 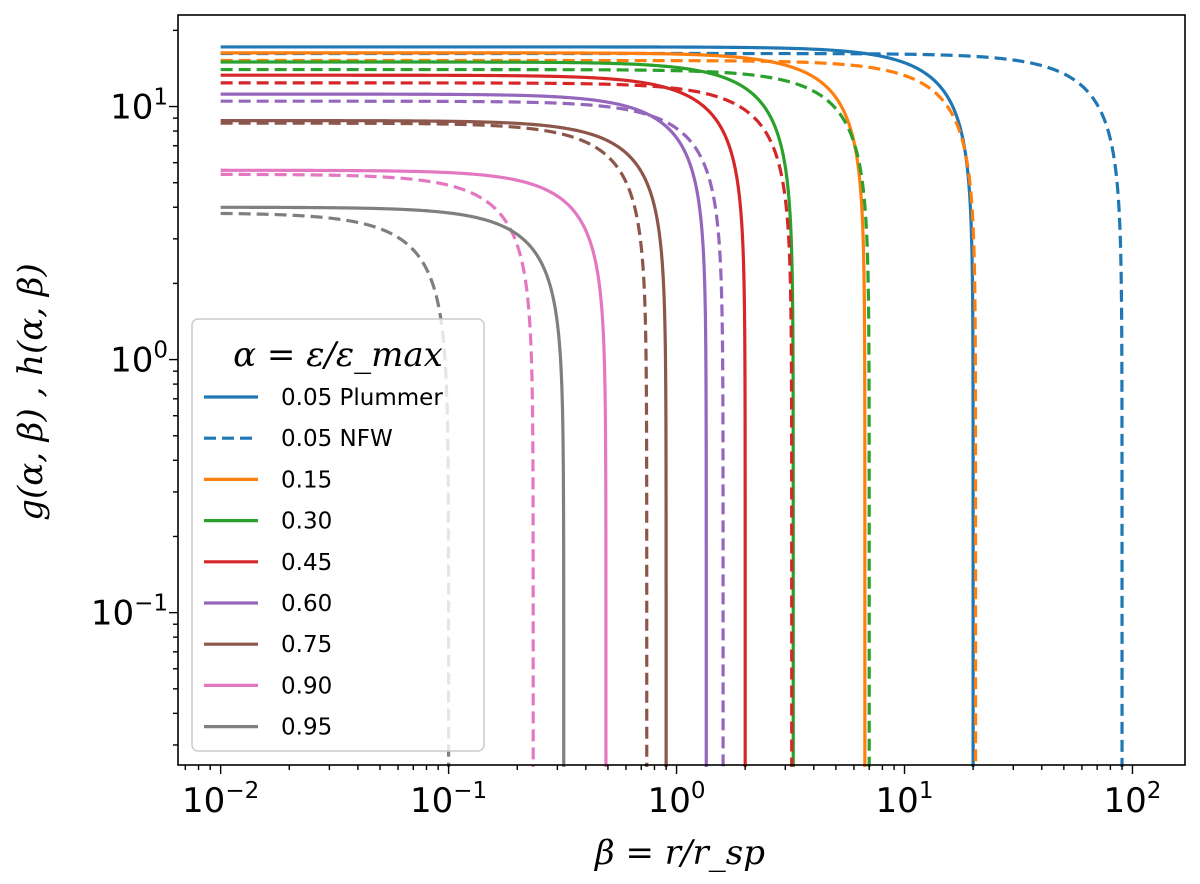 I want to click on legend-label: 0.30, so click(x=306, y=522).